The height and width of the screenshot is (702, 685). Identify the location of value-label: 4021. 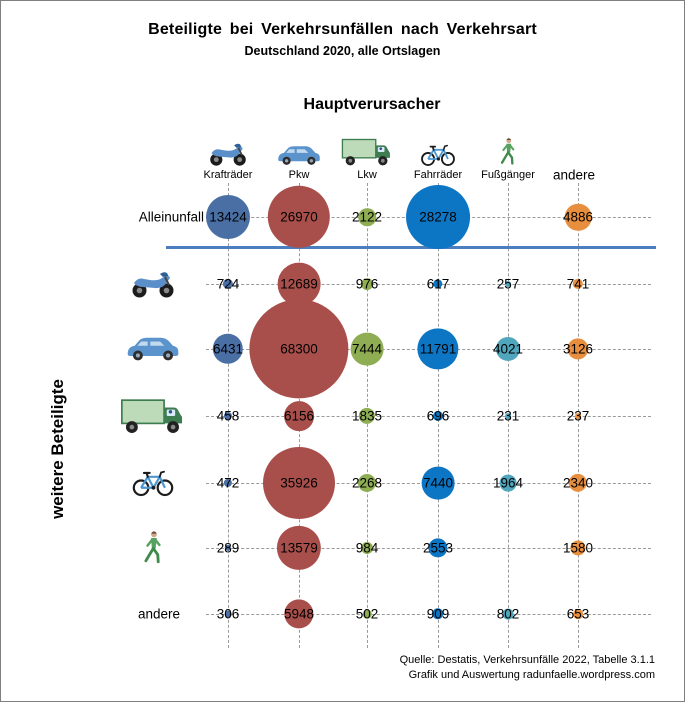
(508, 349).